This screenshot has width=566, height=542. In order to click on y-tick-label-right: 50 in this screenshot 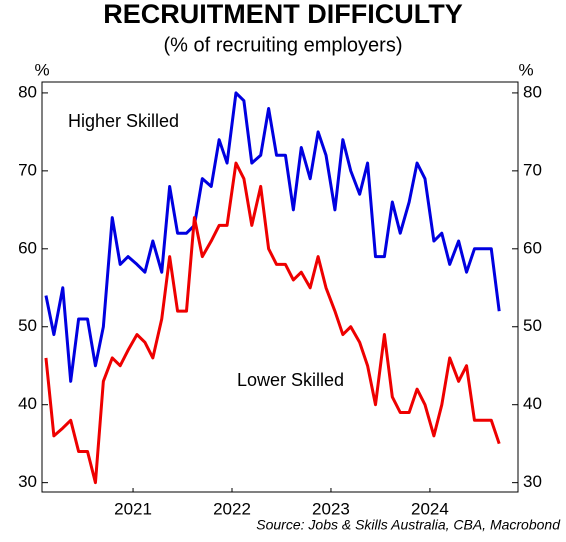, I will do `click(532, 325)`.